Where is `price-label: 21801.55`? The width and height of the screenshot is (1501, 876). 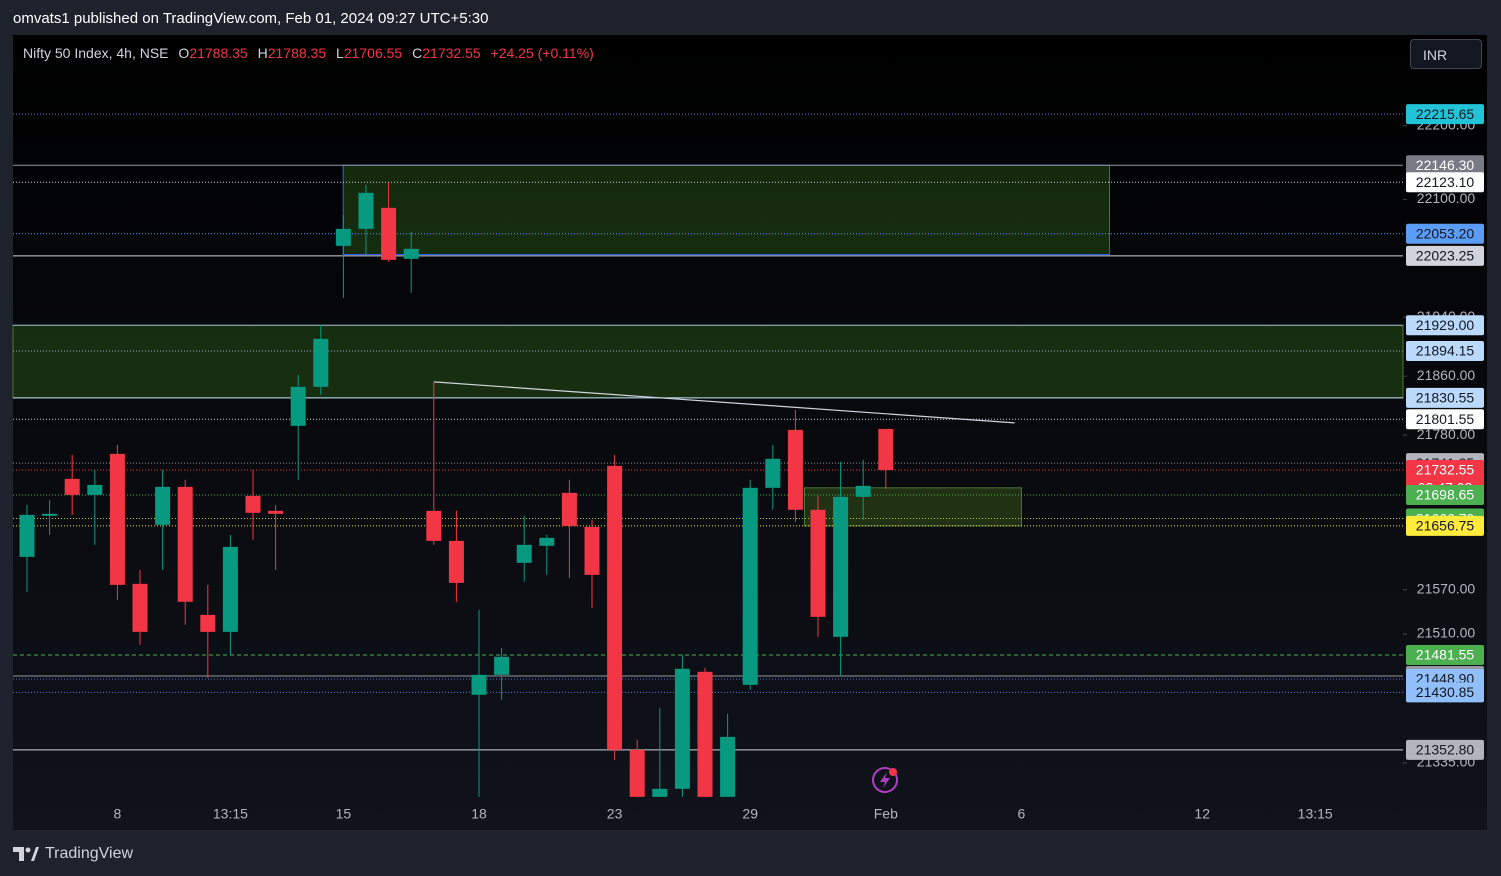
price-label: 21801.55 is located at coordinates (1445, 419).